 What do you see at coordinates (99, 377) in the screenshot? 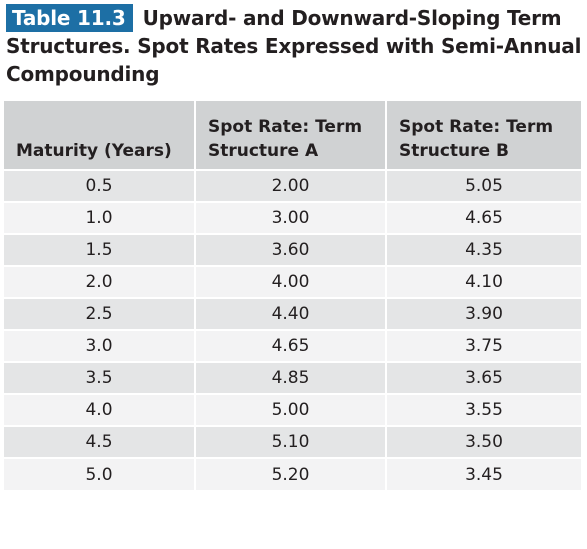
I see `cell-maturity: 3.5` at bounding box center [99, 377].